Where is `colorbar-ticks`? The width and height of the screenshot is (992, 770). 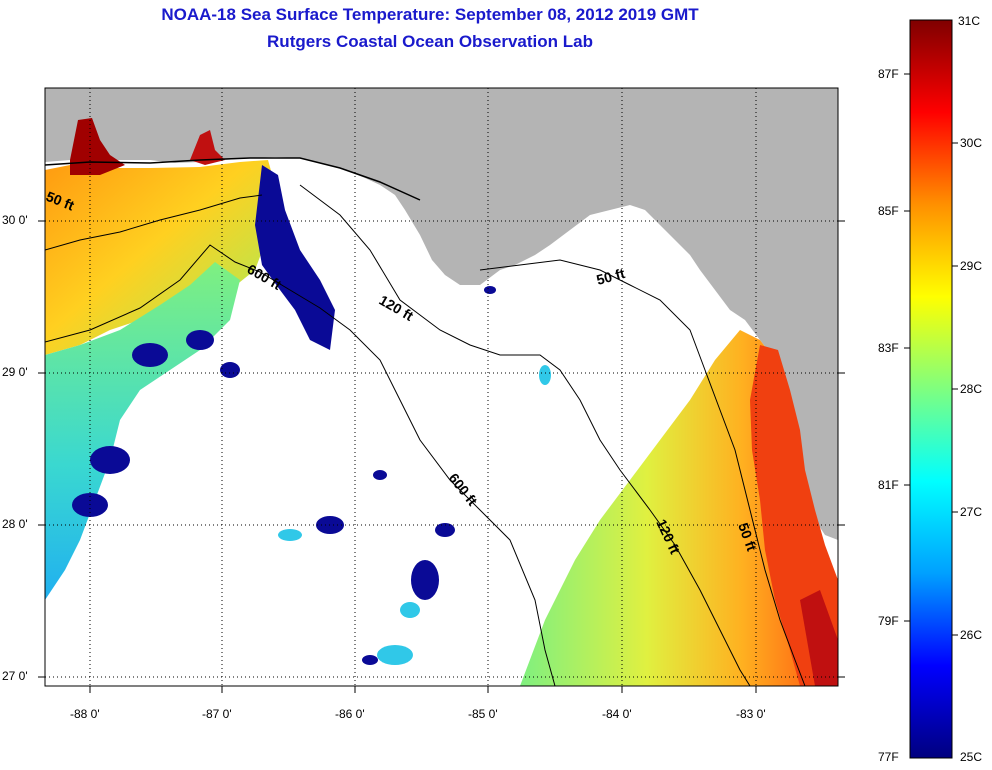 colorbar-ticks is located at coordinates (931, 354).